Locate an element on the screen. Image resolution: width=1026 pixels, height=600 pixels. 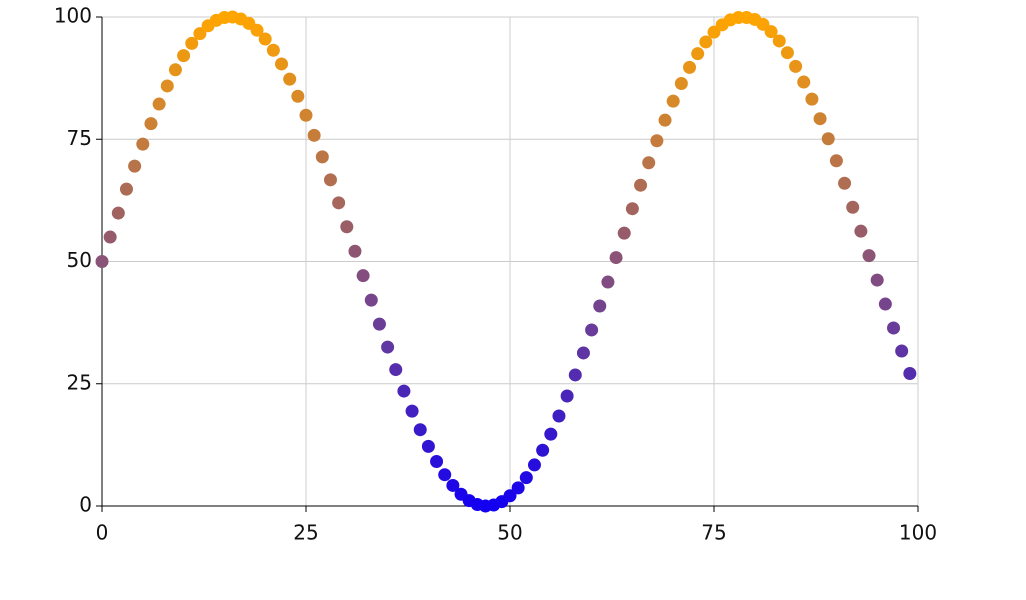
y-tick-label: 25 is located at coordinates (79, 382).